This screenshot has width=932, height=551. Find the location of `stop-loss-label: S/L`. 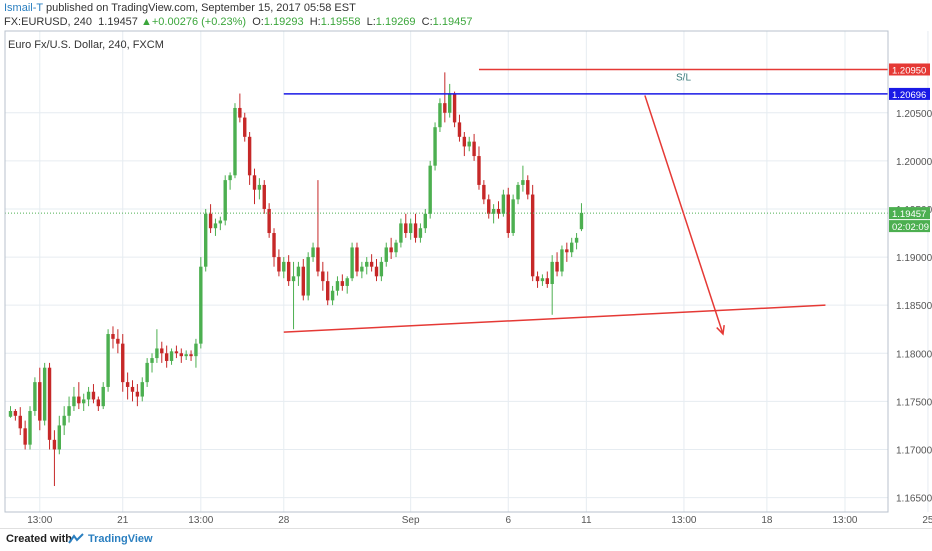

stop-loss-label: S/L is located at coordinates (683, 77).